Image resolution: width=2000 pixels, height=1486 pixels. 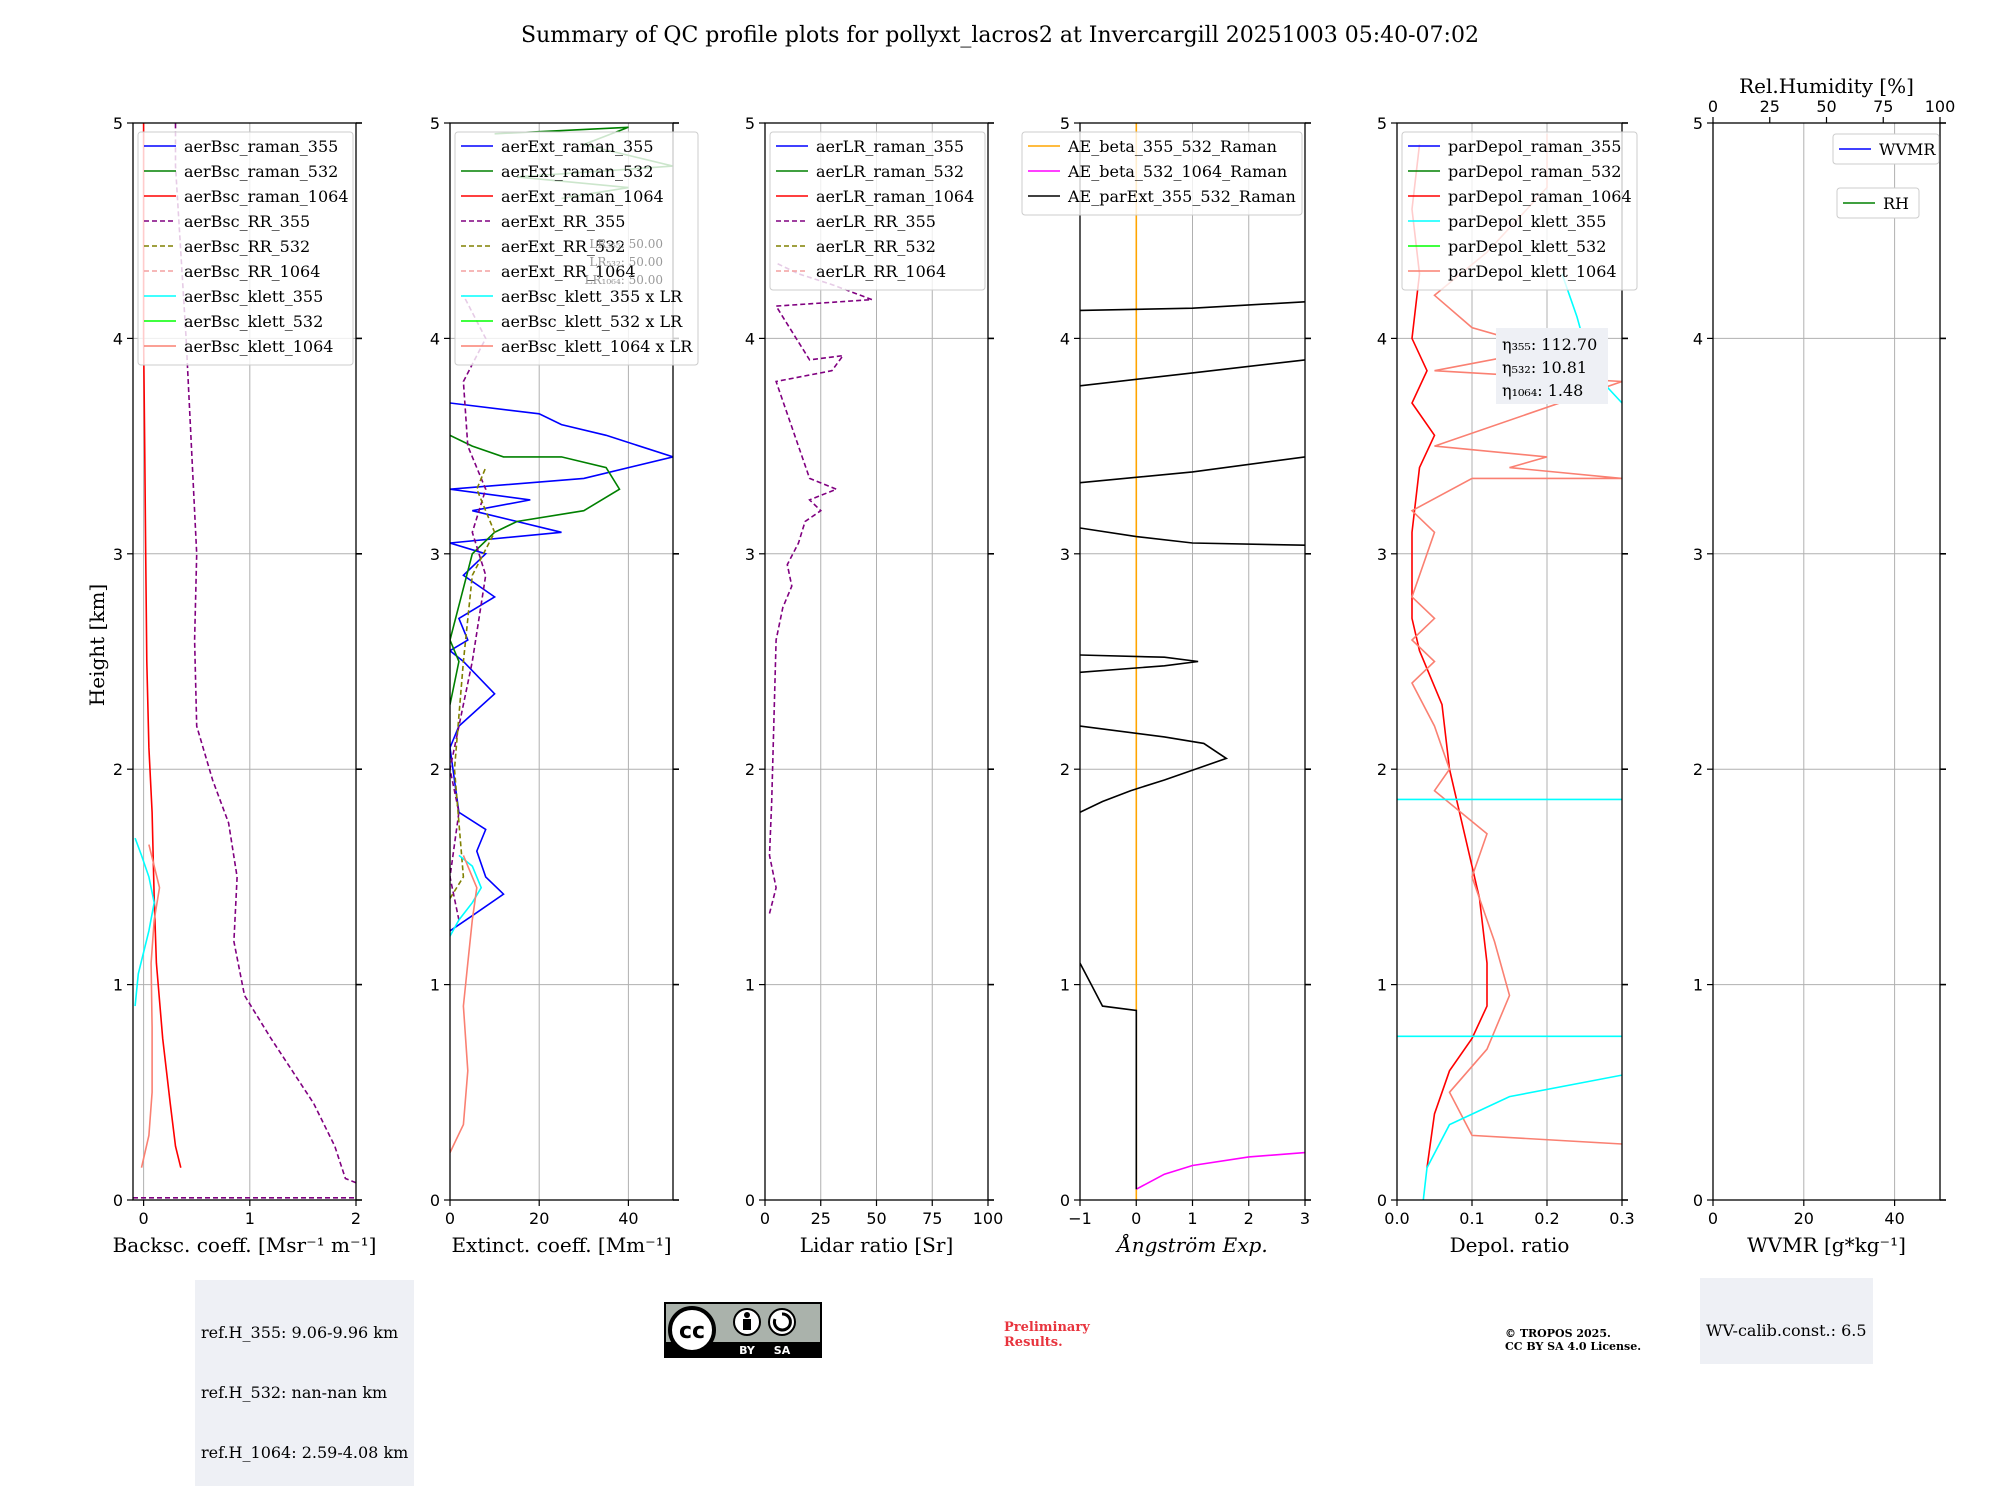 I want to click on eta-label: η₅₃₂: 10.81, so click(x=1544, y=367).